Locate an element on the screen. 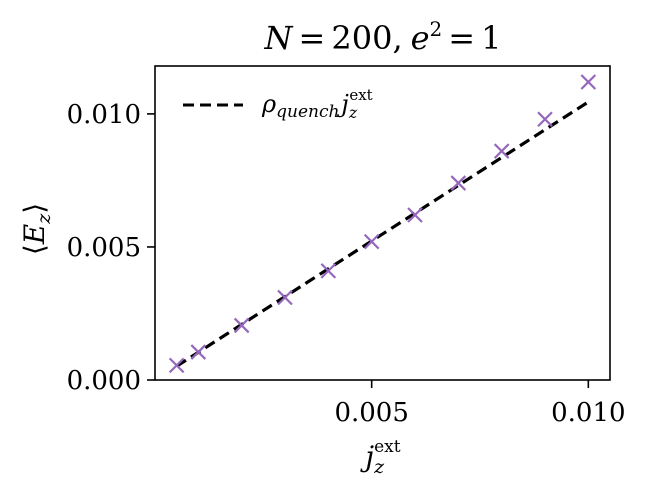 The height and width of the screenshot is (493, 647). legend-label: ρquenchjzext is located at coordinates (317, 104).